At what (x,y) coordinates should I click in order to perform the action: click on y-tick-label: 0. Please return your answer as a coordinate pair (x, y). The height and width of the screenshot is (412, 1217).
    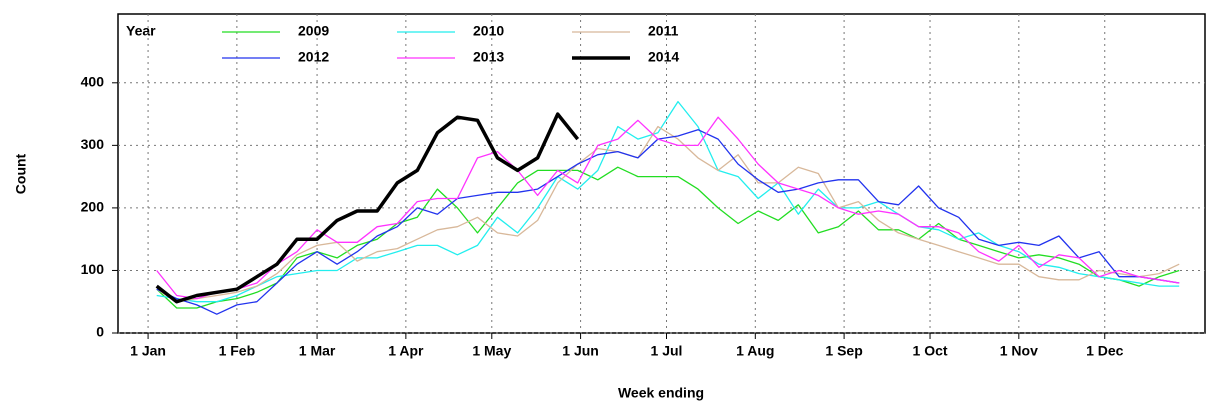
    Looking at the image, I should click on (100, 332).